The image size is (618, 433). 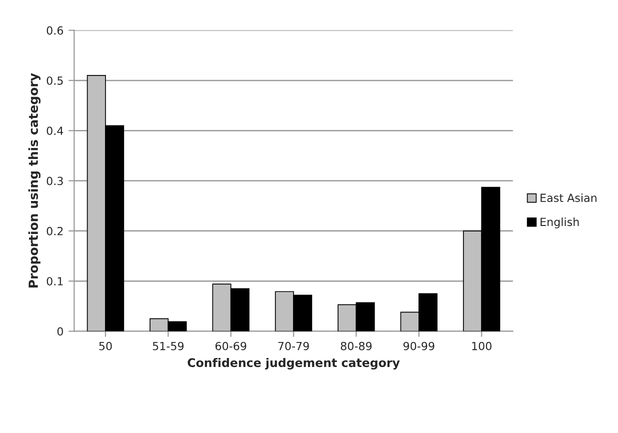 I want to click on y-tick-label: 0.5, so click(x=54, y=80).